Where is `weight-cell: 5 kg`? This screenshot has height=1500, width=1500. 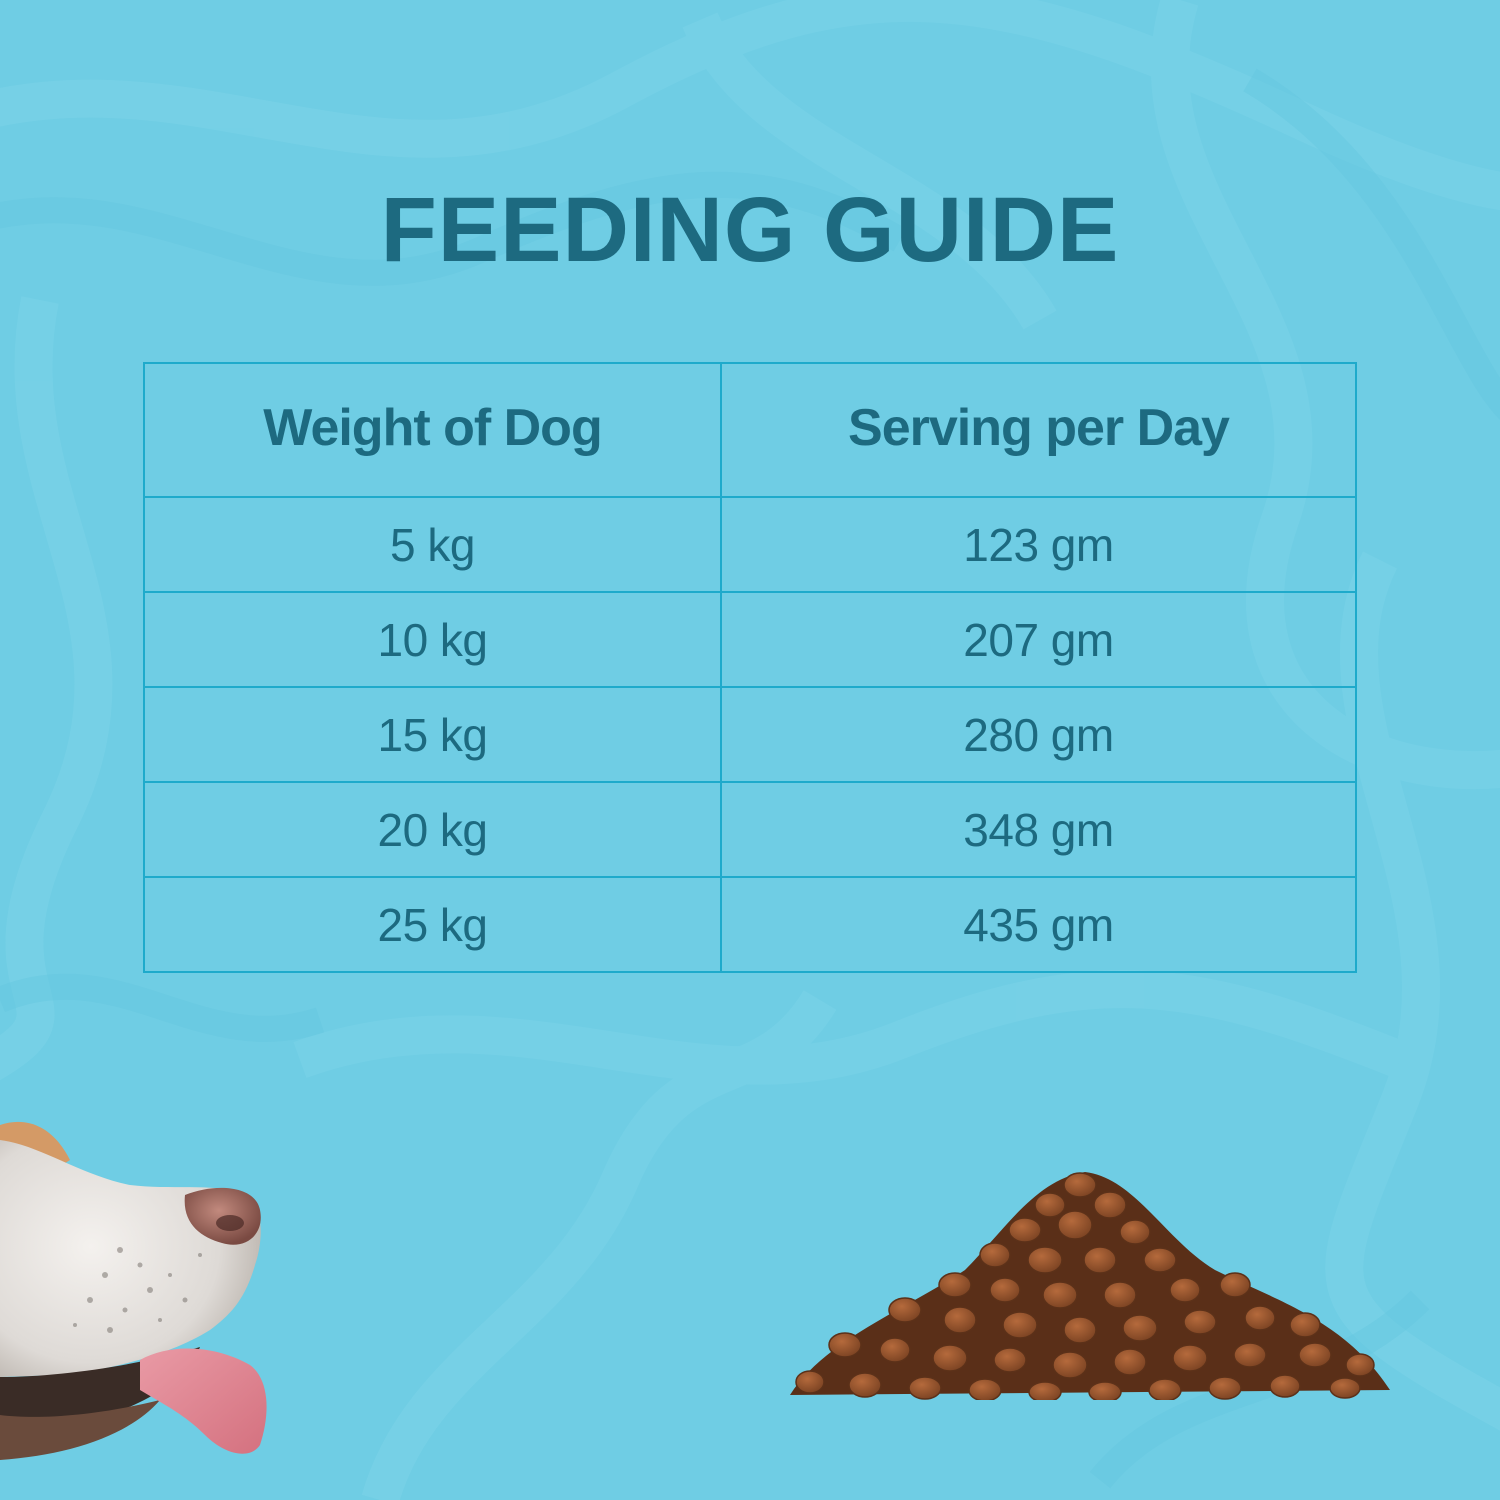
weight-cell: 5 kg is located at coordinates (432, 544).